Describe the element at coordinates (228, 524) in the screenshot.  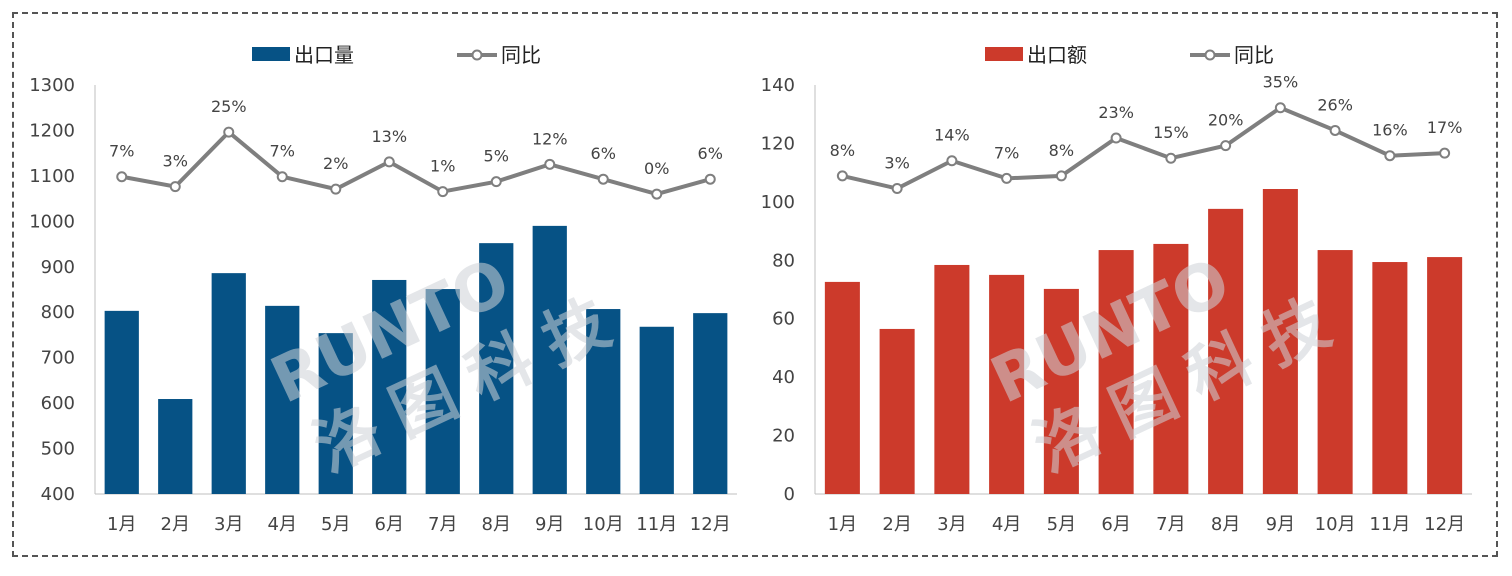
I see `x-tick-label: 3月` at that location.